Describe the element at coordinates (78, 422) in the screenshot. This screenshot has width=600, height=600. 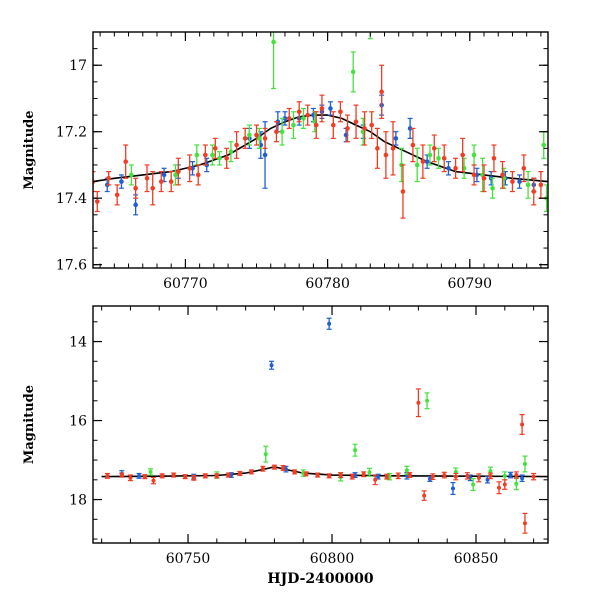
I see `y-tick-label: 16` at that location.